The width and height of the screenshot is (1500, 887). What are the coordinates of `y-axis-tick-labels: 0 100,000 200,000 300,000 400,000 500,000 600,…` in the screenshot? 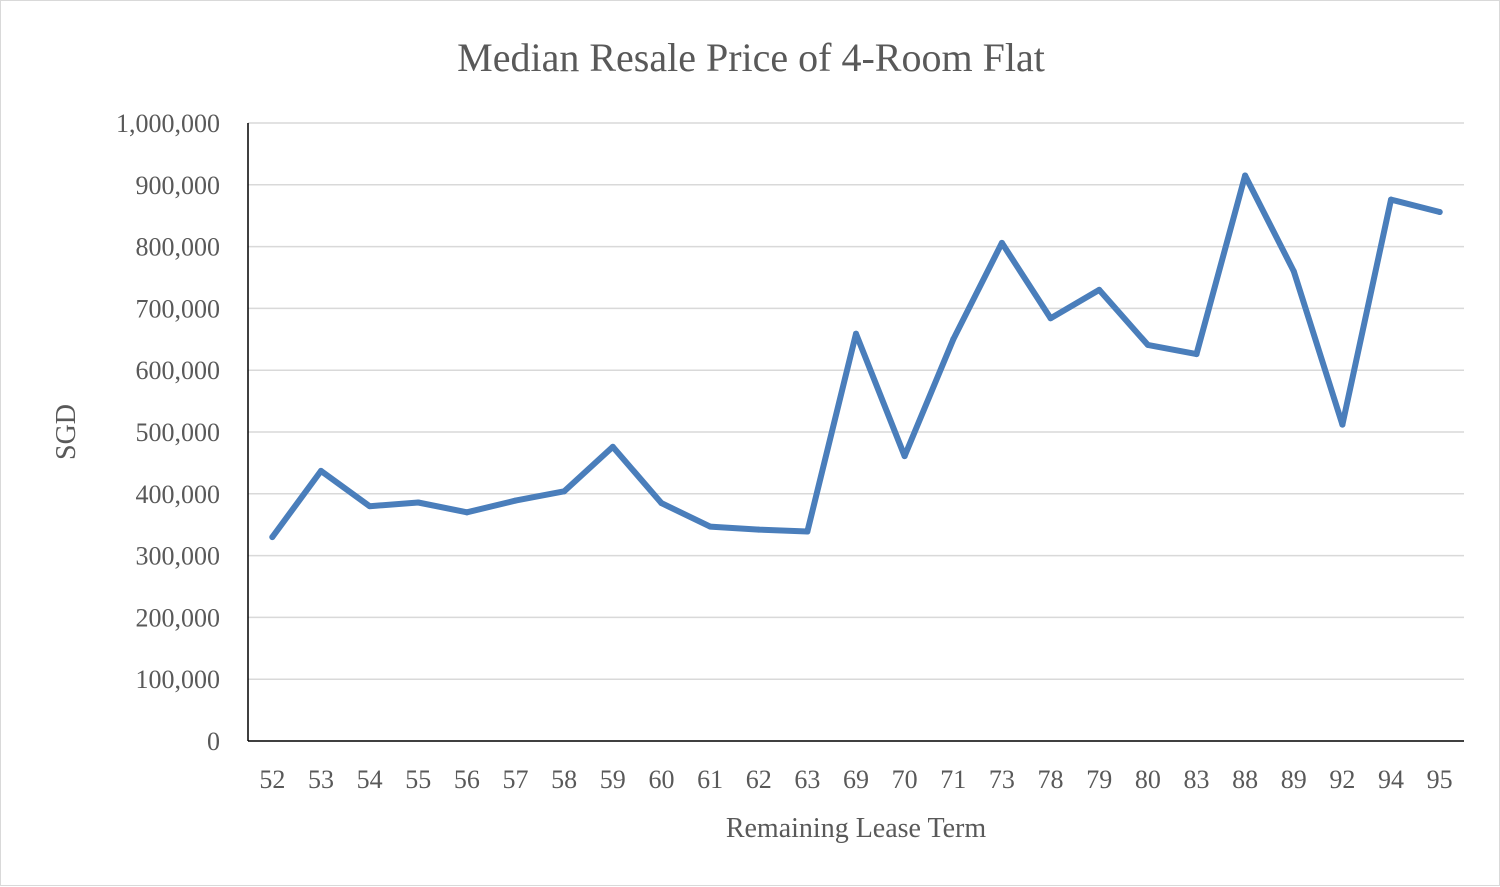 It's located at (168, 432).